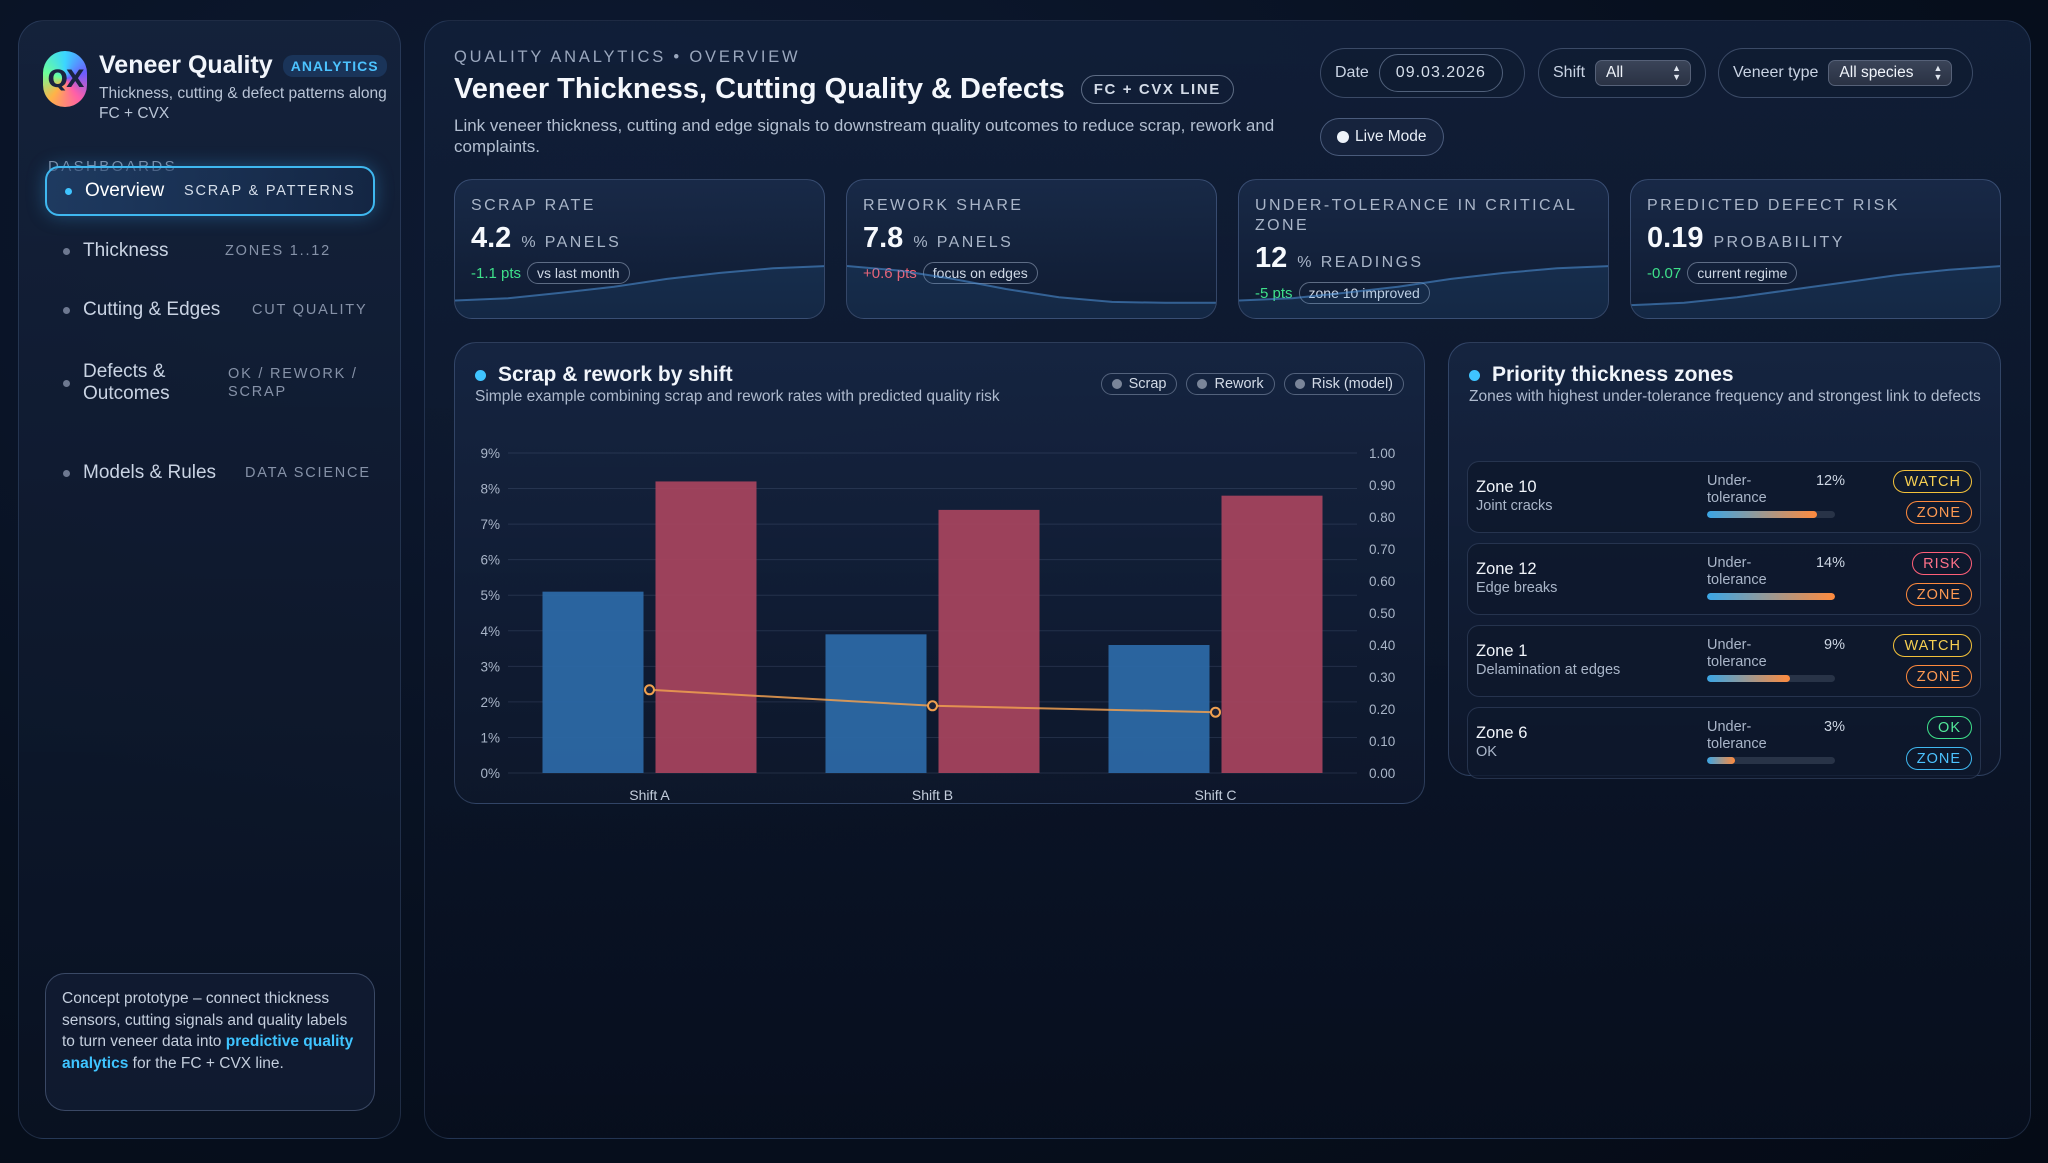  What do you see at coordinates (1031, 284) in the screenshot?
I see `sparkline-line` at bounding box center [1031, 284].